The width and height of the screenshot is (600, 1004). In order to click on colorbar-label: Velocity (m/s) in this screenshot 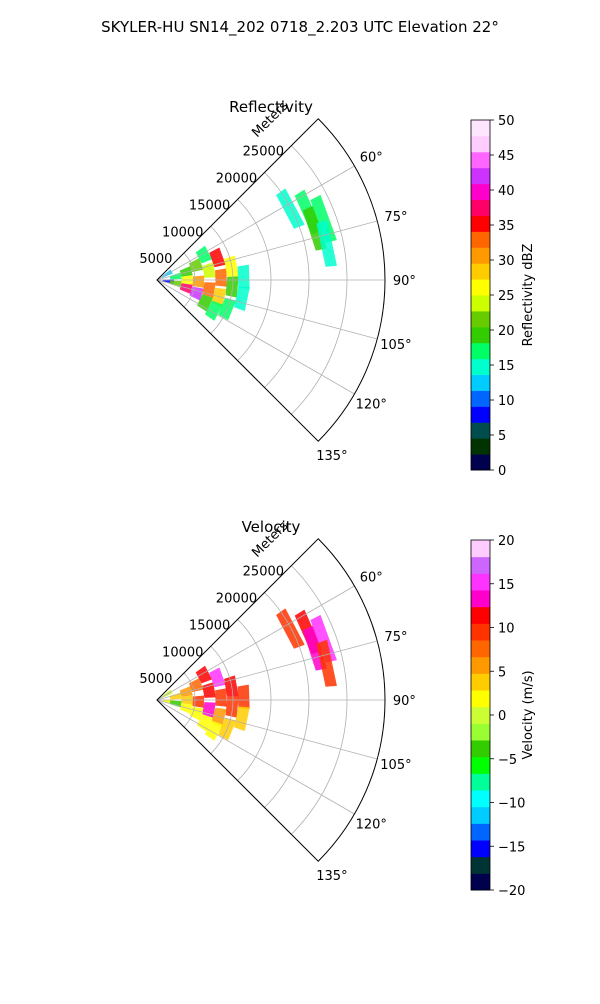, I will do `click(528, 714)`.